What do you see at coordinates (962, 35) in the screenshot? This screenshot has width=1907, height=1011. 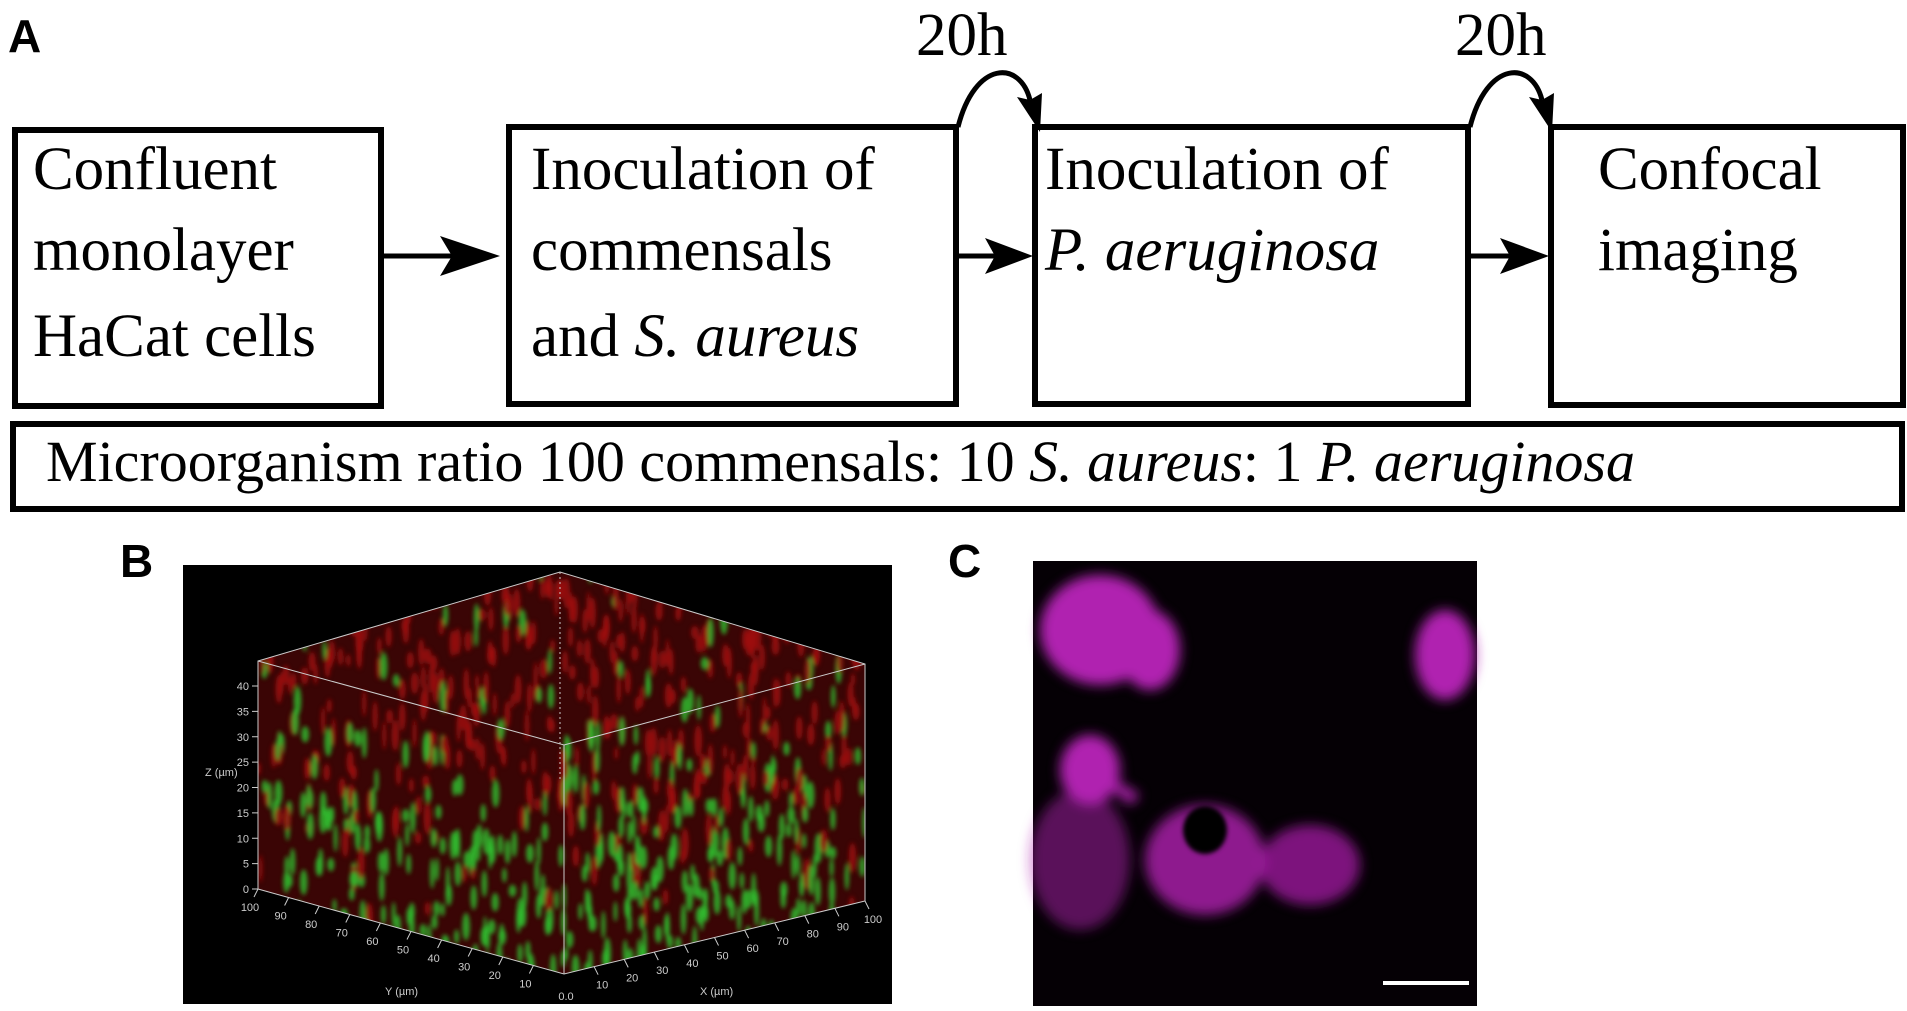 I see `interval-label: 20h` at bounding box center [962, 35].